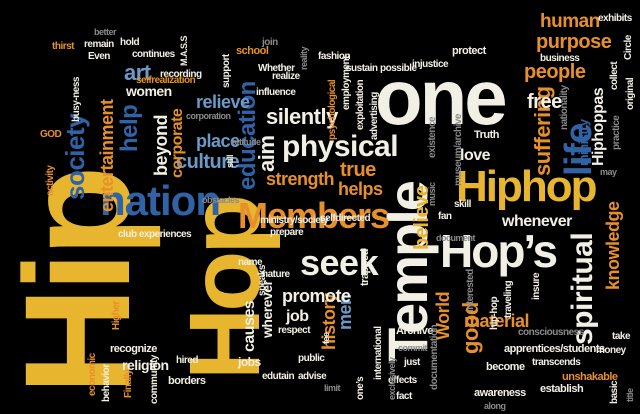 The height and width of the screenshot is (414, 640). I want to click on word-obstacles: obstacles, so click(221, 200).